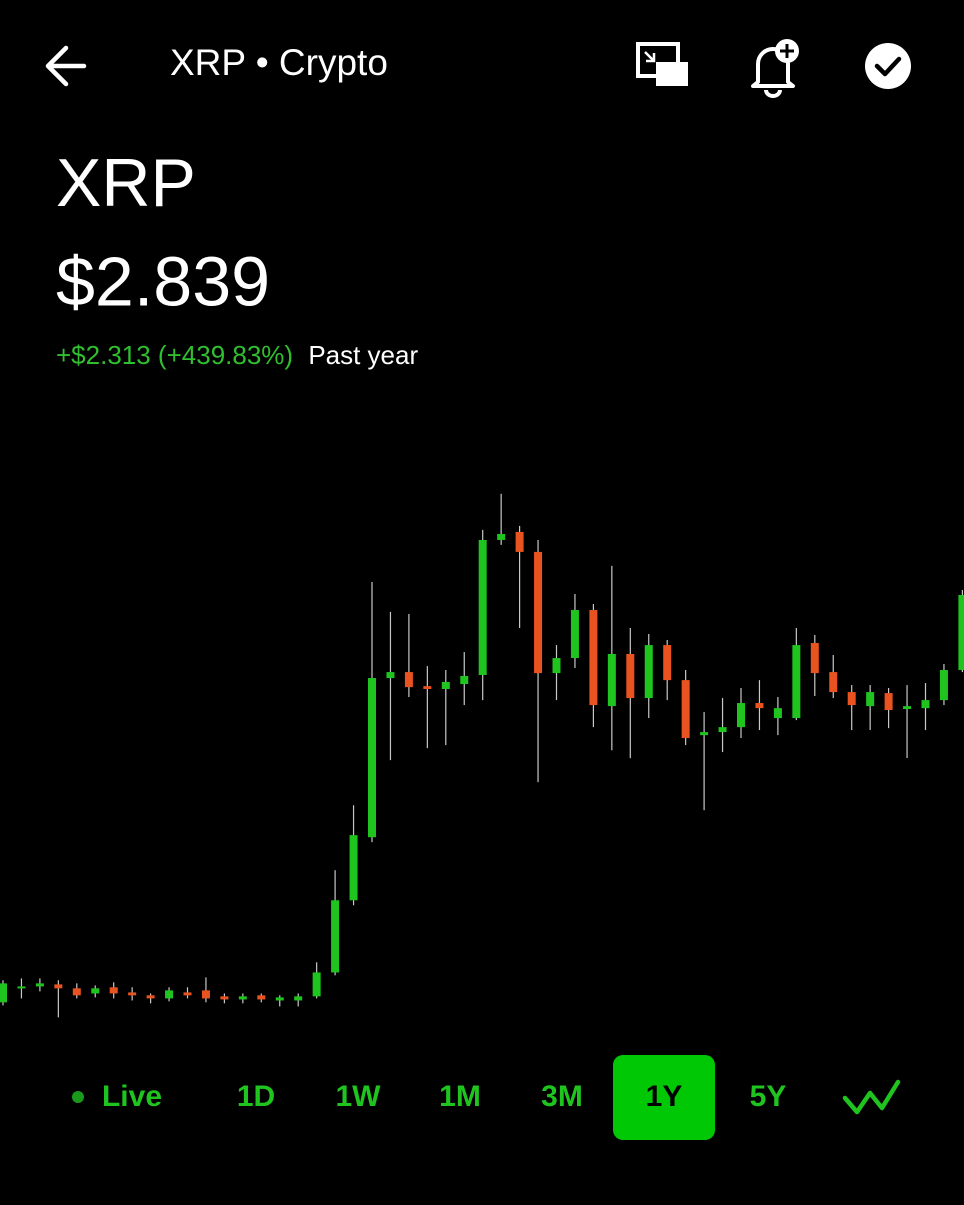 The width and height of the screenshot is (964, 1205). Describe the element at coordinates (174, 355) in the screenshot. I see `price-change: +$2.313 (+439.83%)` at that location.